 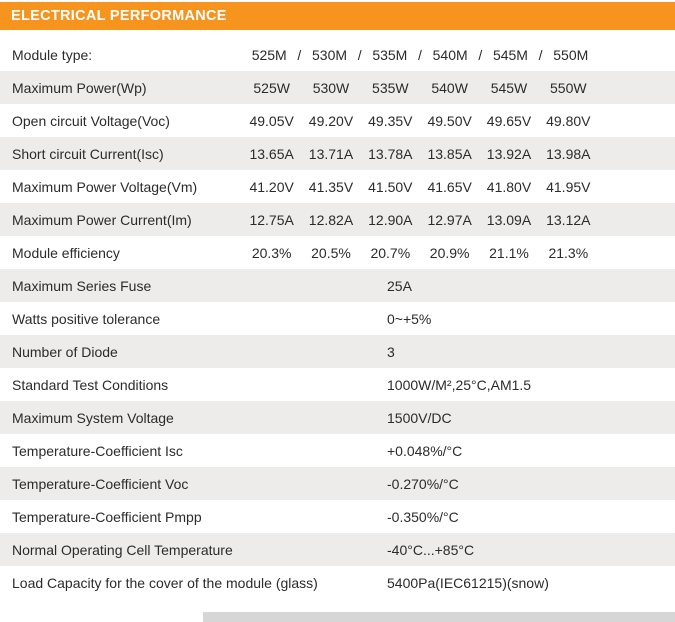 I want to click on value-cell: 49.05V, so click(x=271, y=120).